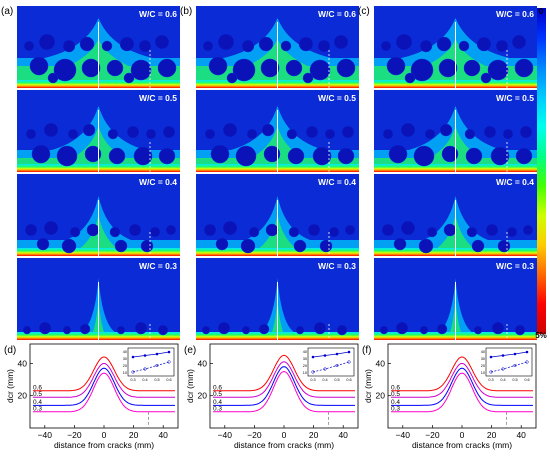  What do you see at coordinates (305, 366) in the screenshot?
I see `inset-y-tick-label: 20` at bounding box center [305, 366].